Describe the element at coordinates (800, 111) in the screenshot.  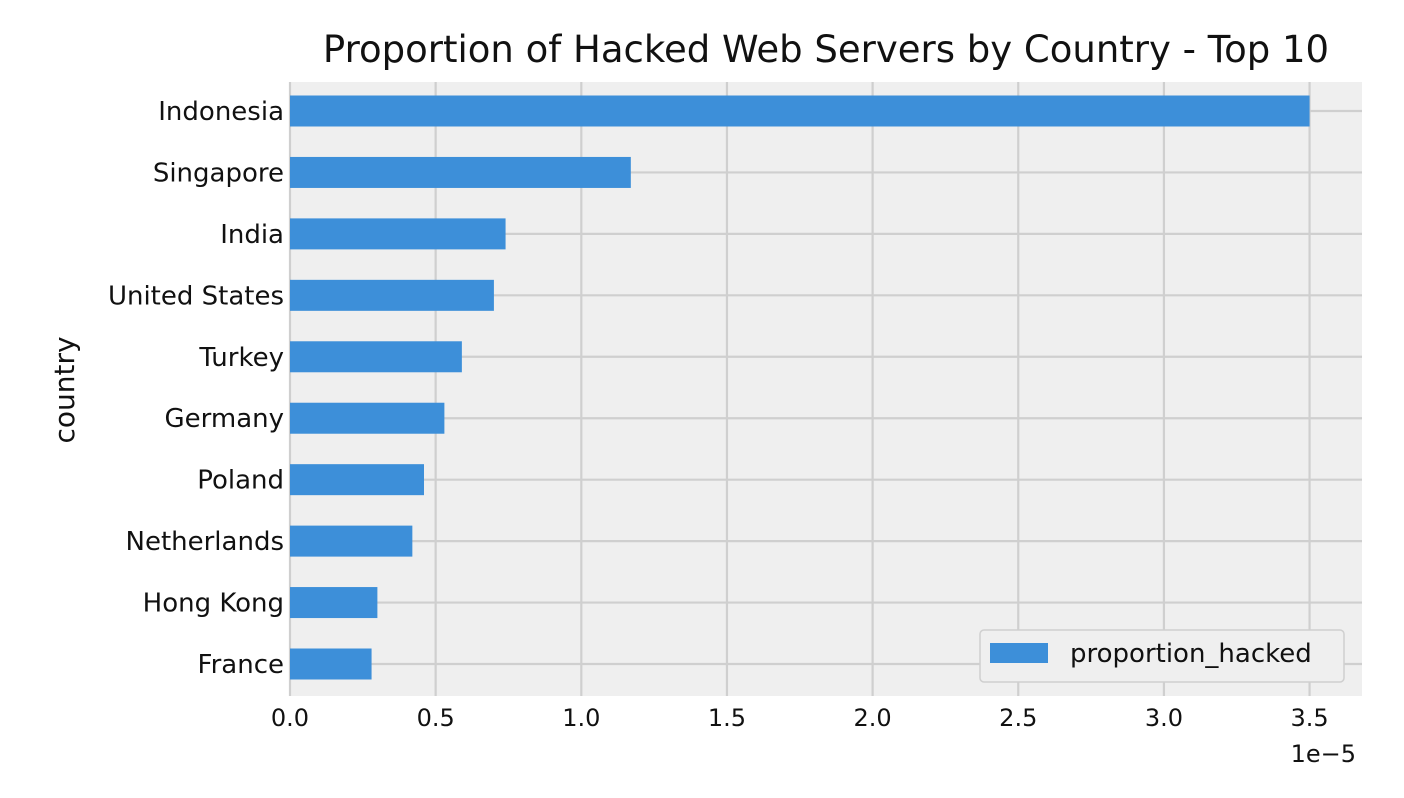
I see `bar-indonesia` at that location.